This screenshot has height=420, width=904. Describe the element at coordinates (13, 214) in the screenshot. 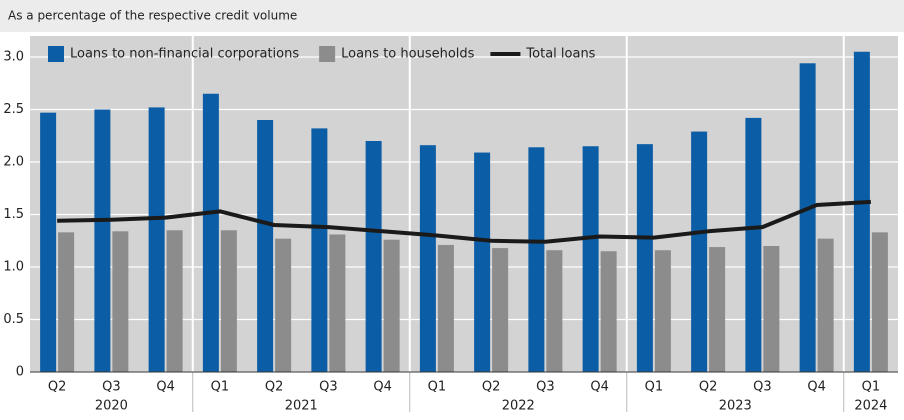

I see `y-tick-label: 1.5` at that location.